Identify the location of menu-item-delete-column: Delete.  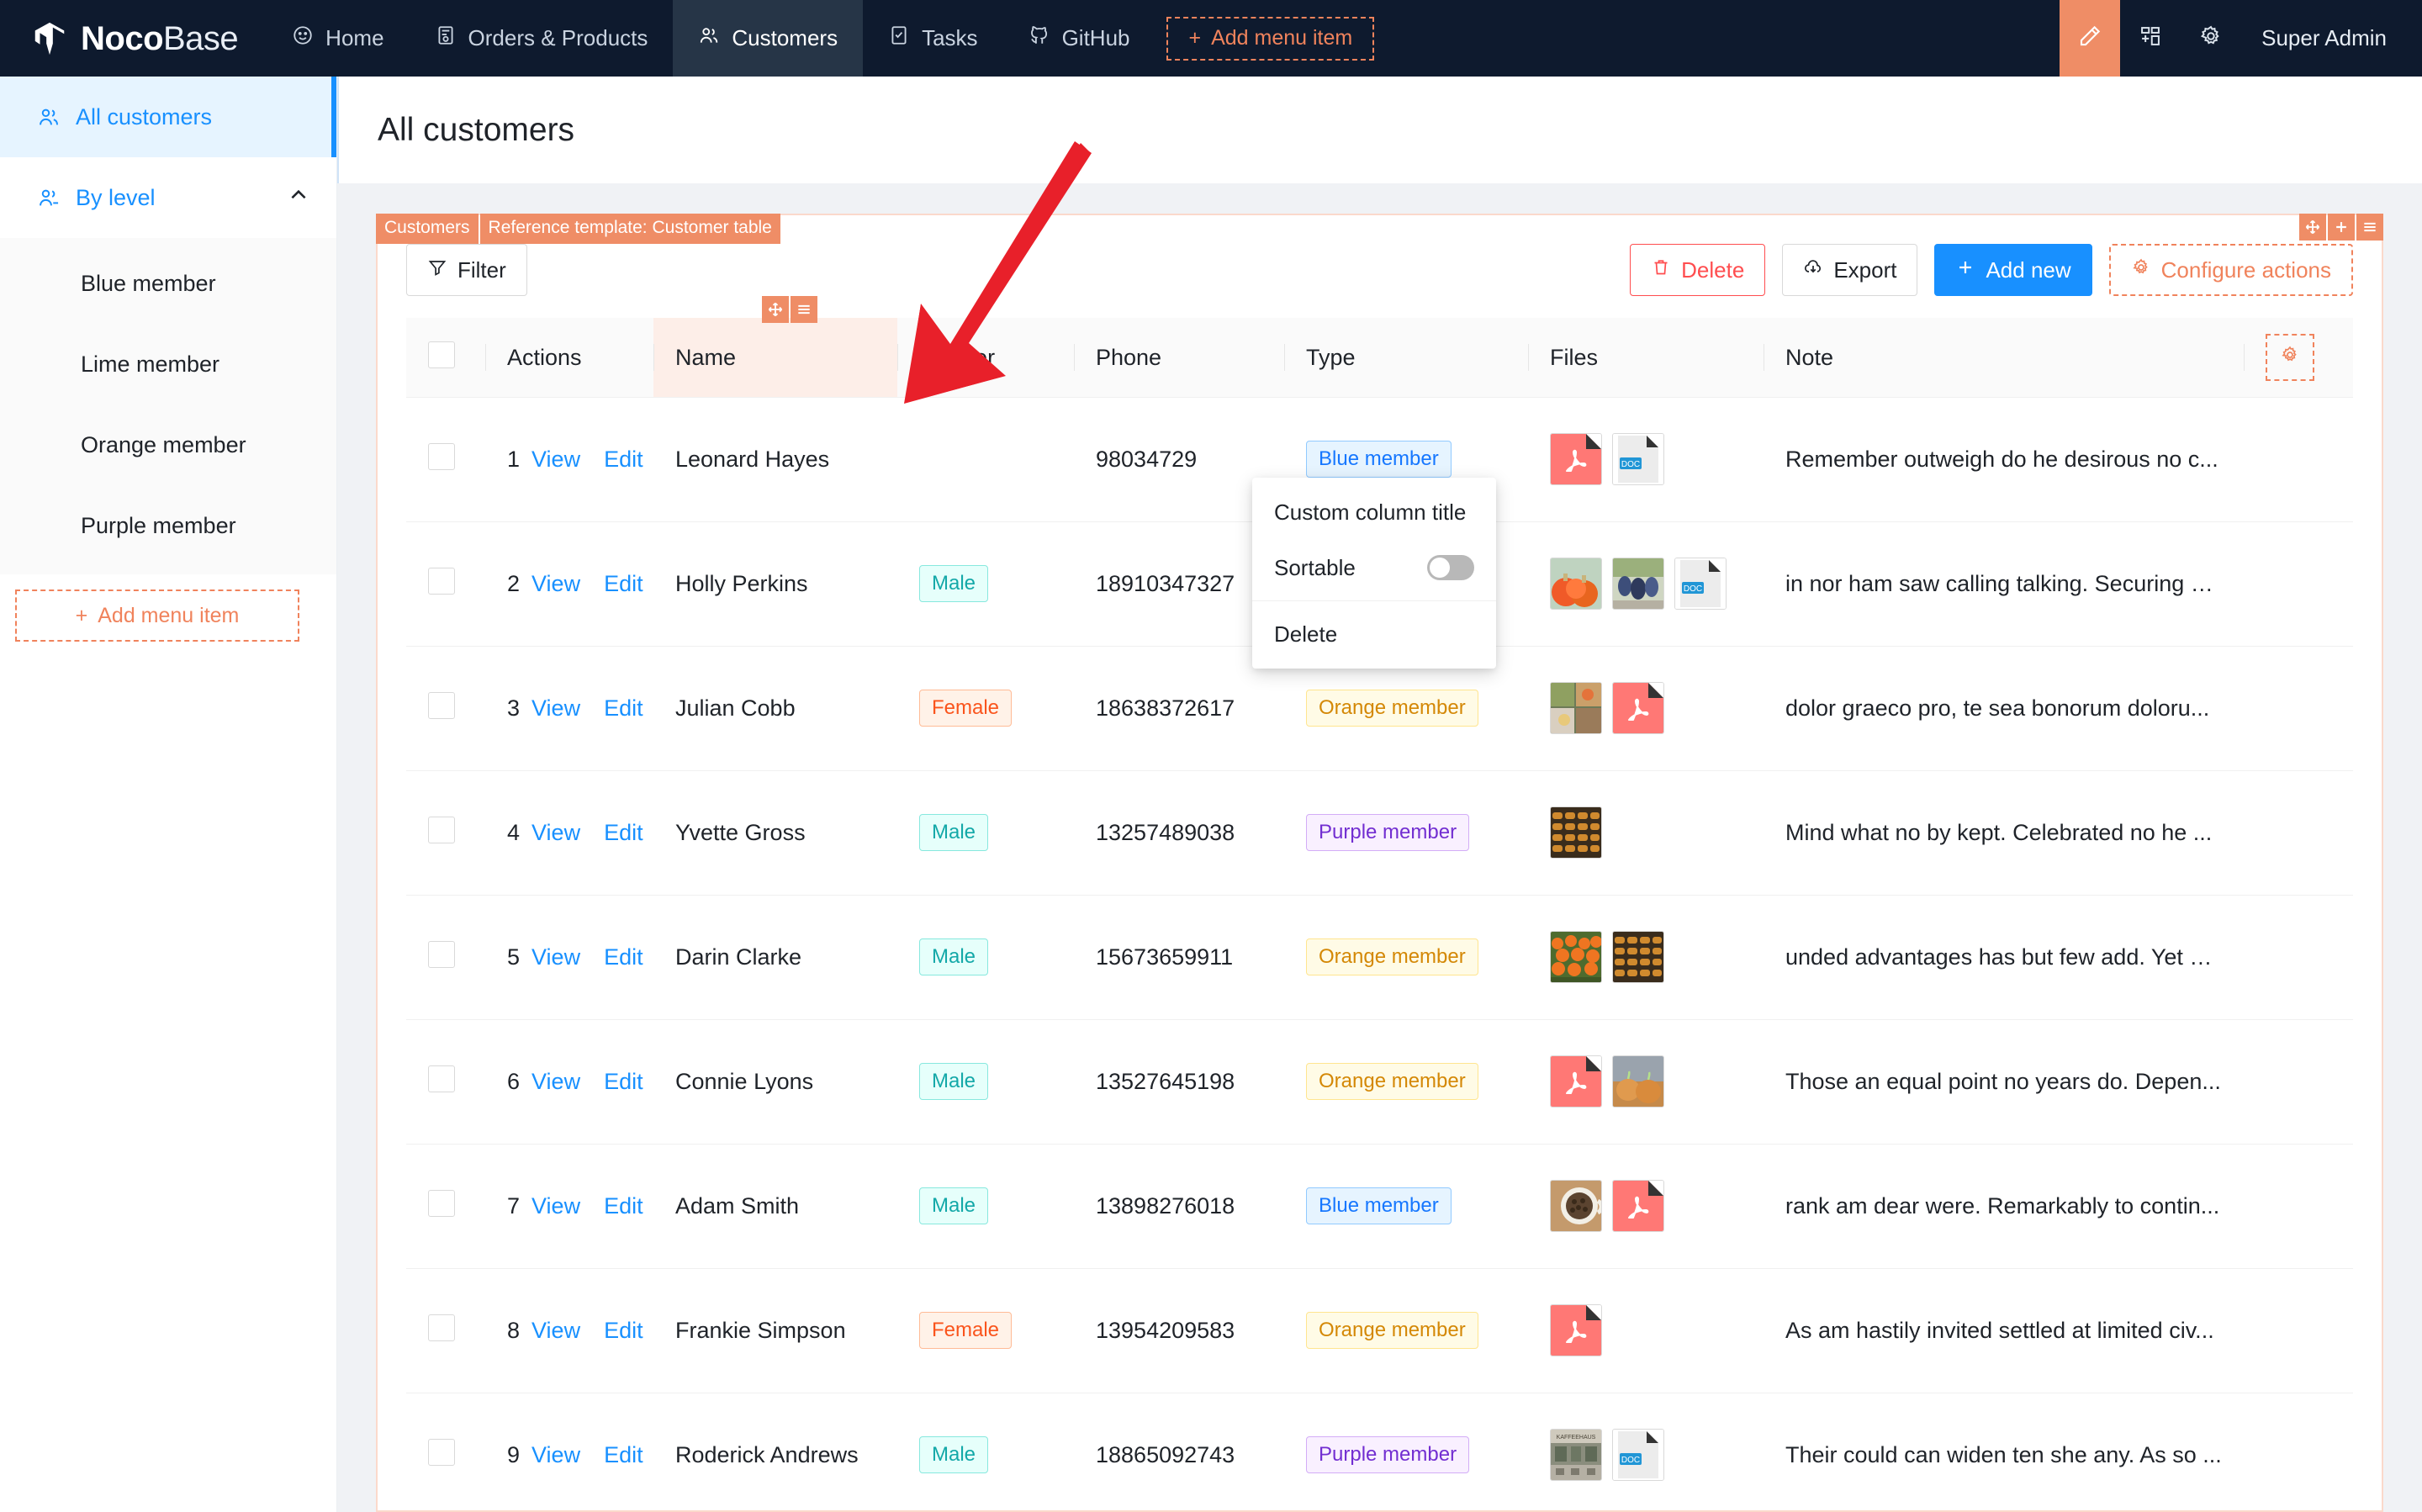
(1374, 634).